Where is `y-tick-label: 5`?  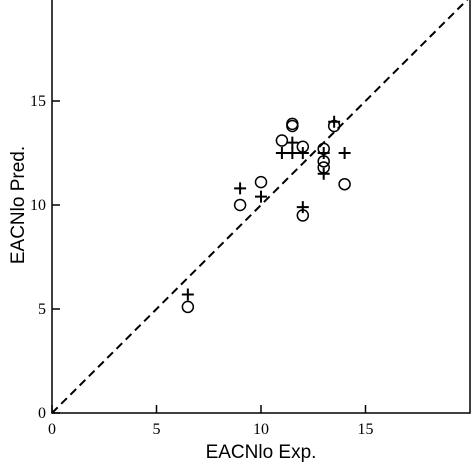
y-tick-label: 5 is located at coordinates (42, 309).